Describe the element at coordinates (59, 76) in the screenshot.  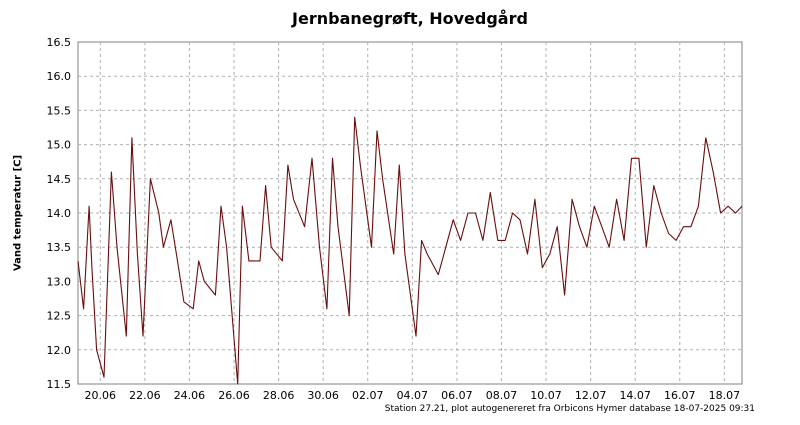
I see `y-tick-label: 16.0` at that location.